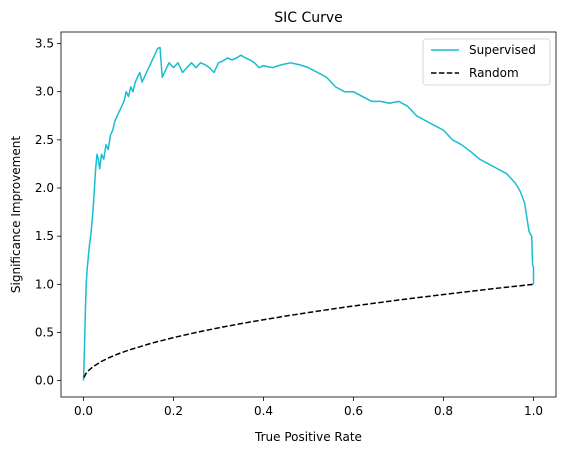 This screenshot has width=567, height=458. Describe the element at coordinates (44, 188) in the screenshot. I see `y-tick-label: 2.0` at that location.